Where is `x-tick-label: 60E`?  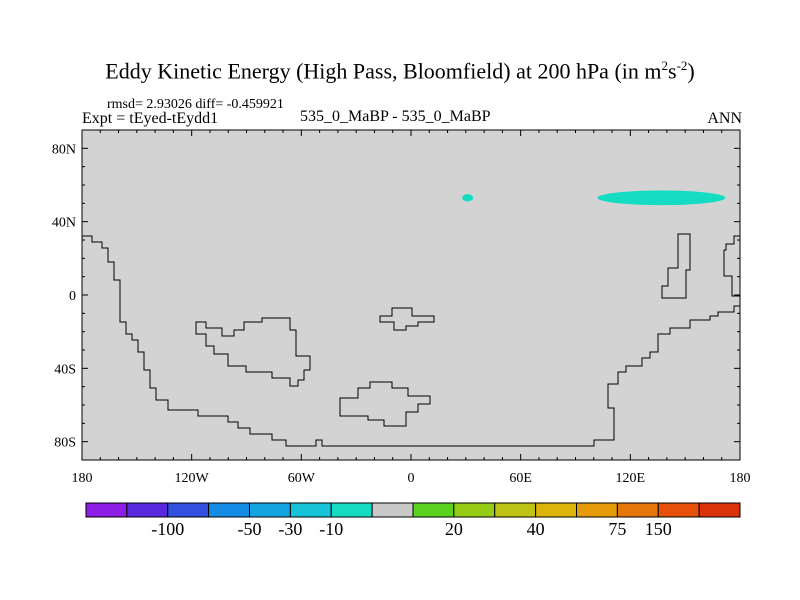
x-tick-label: 60E is located at coordinates (520, 478).